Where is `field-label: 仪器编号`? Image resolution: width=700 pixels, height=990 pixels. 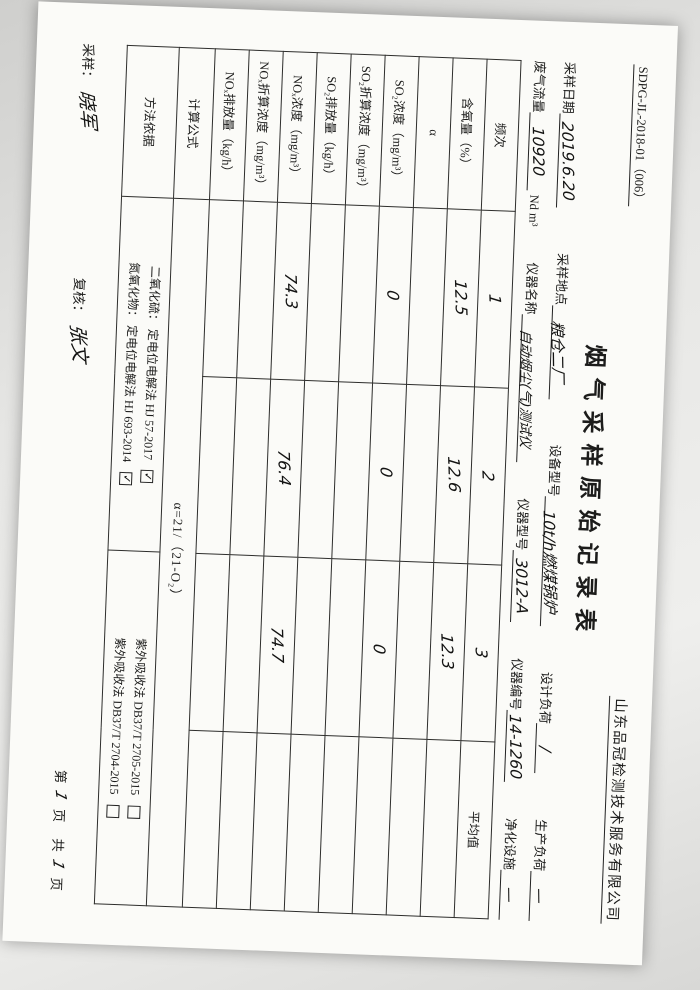 field-label: 仪器编号 is located at coordinates (516, 684).